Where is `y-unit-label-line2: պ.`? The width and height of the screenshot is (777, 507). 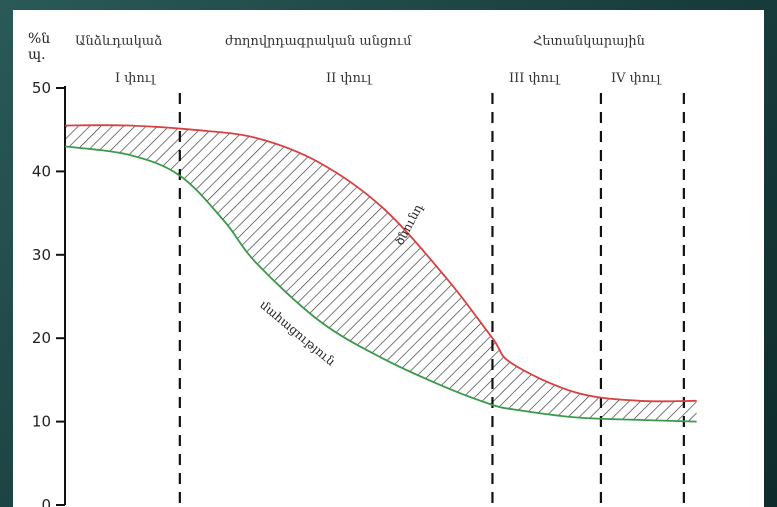 y-unit-label-line2: պ. is located at coordinates (37, 55).